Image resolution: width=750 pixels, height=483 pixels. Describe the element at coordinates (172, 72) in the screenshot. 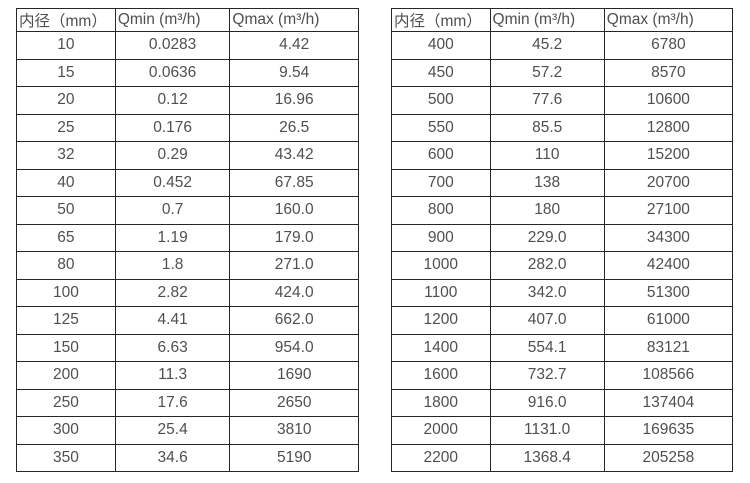

I see `table-cell: 0.0636` at that location.